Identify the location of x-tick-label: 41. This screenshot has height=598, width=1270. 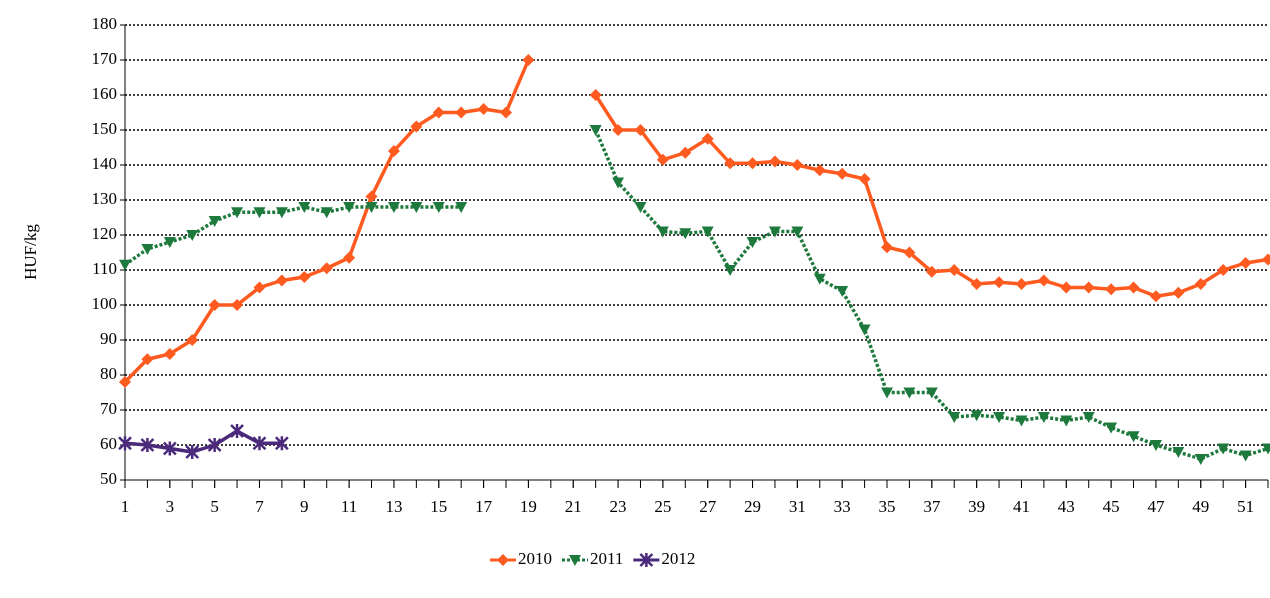
(1021, 506).